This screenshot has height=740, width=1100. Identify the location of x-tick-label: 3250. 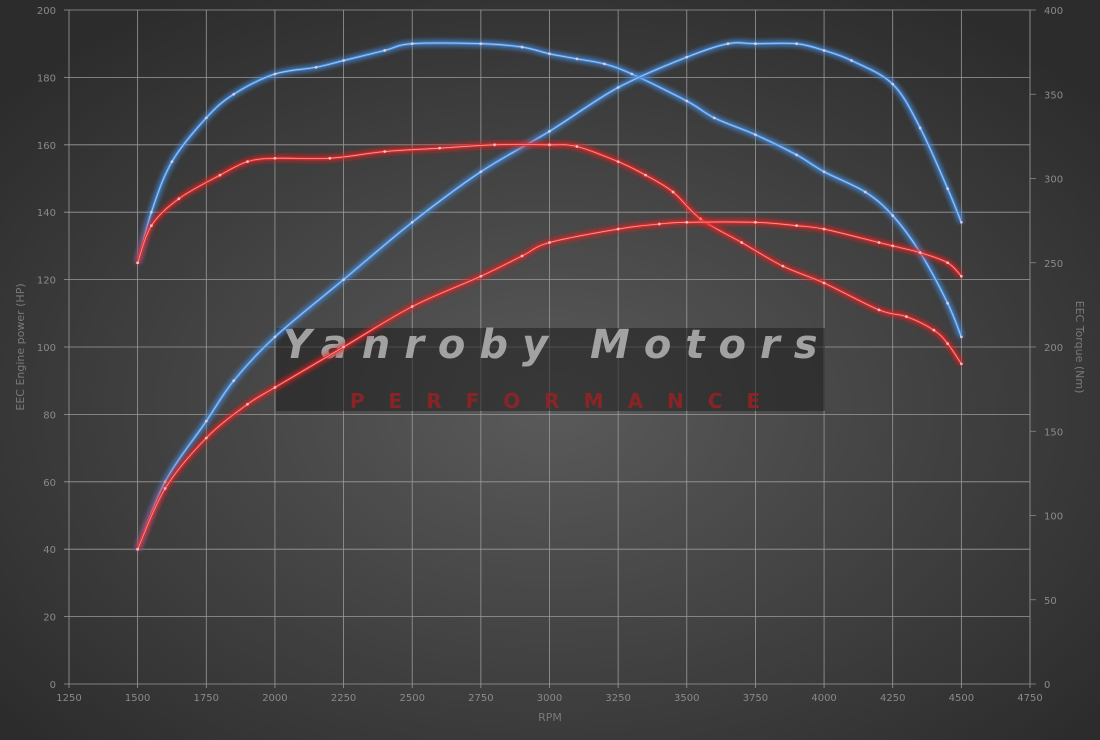
(617, 698).